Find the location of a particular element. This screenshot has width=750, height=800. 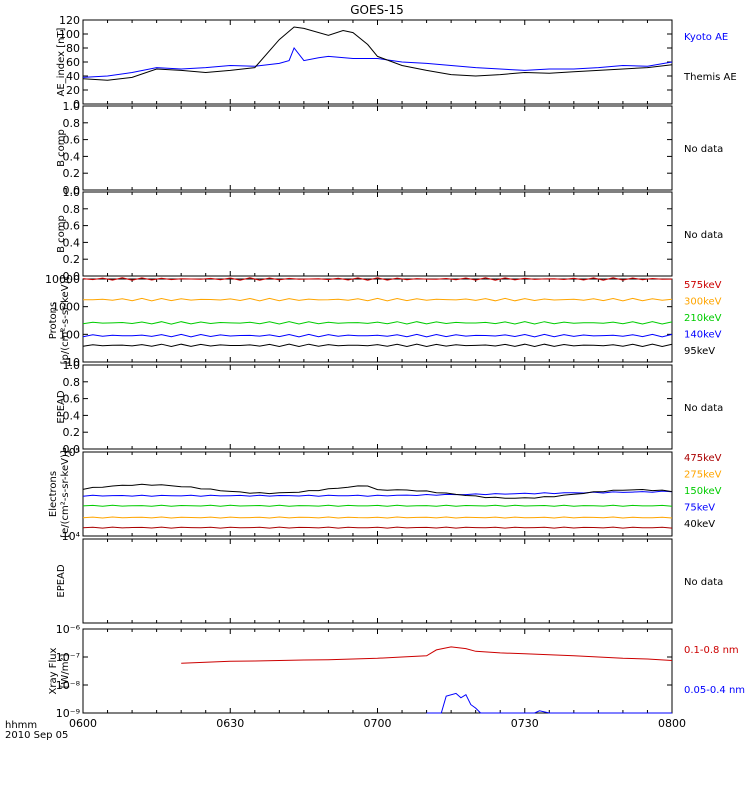

panel-frame-xray is located at coordinates (377, 671).